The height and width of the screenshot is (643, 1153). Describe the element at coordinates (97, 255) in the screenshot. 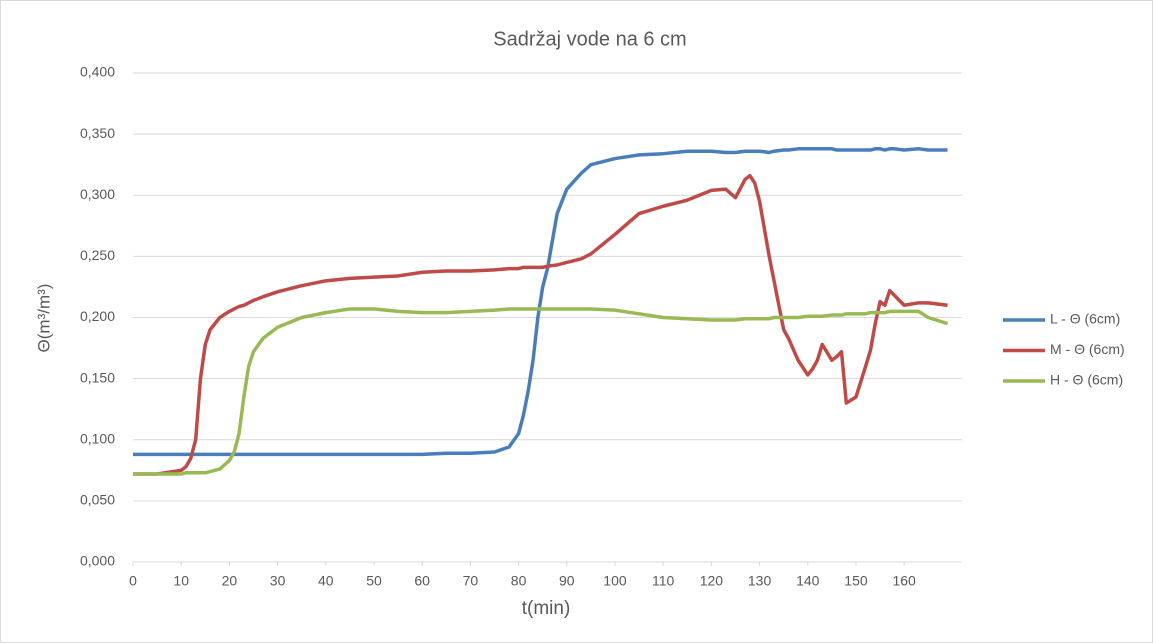

I see `y-tick-label: 0,250` at that location.